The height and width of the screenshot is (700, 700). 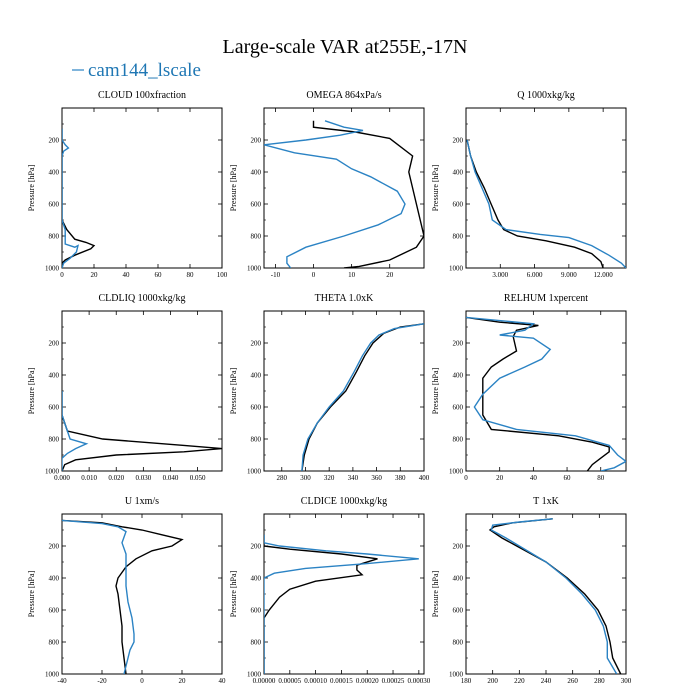 I want to click on x-tick-label: 280, so click(x=599, y=681).